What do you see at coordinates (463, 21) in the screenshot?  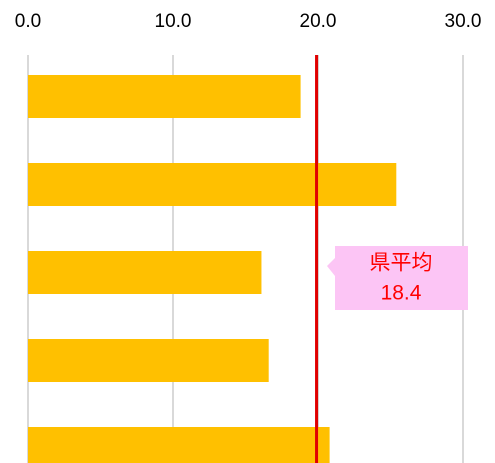 I see `x-tick-label: 30.0` at bounding box center [463, 21].